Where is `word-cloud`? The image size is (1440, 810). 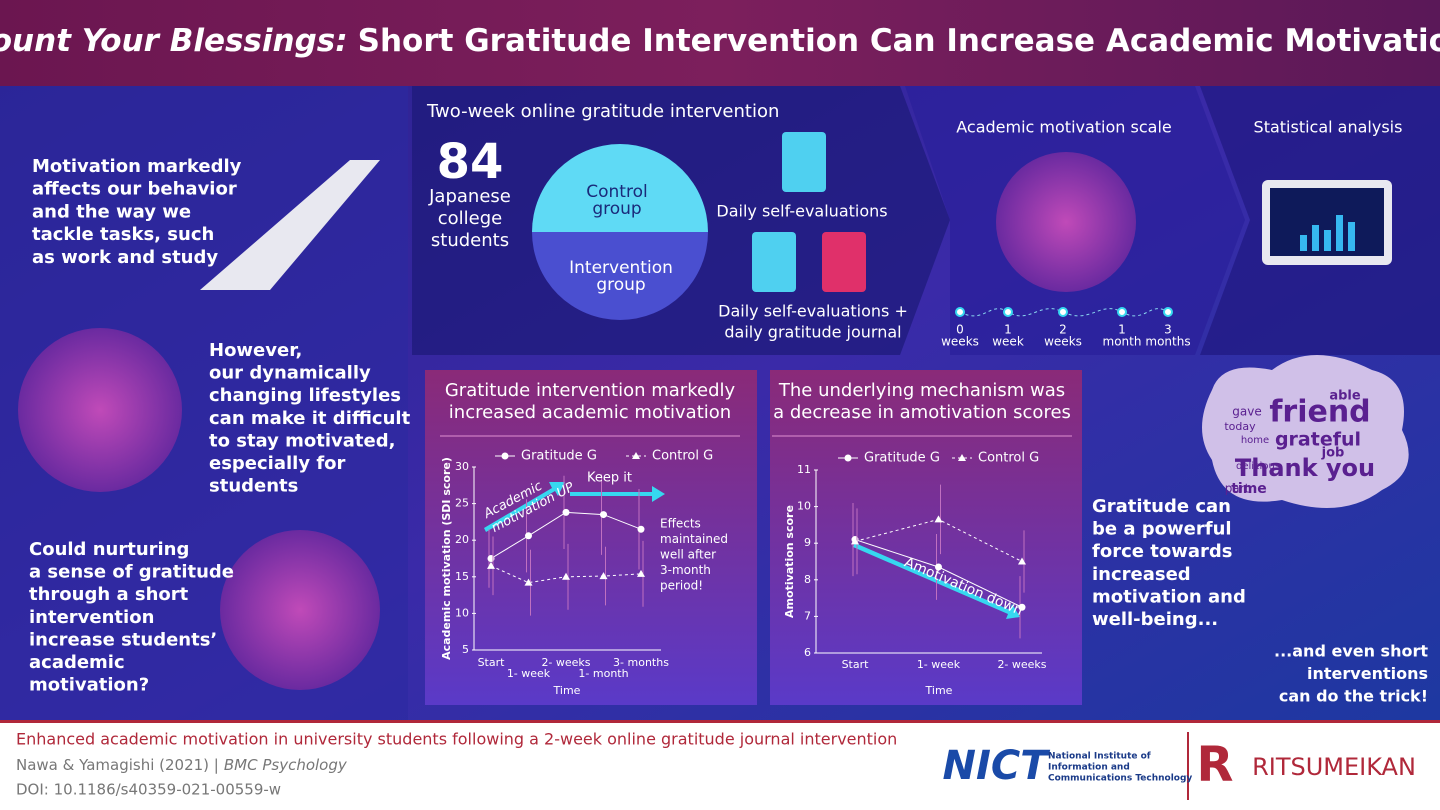 word-cloud is located at coordinates (1305, 431).